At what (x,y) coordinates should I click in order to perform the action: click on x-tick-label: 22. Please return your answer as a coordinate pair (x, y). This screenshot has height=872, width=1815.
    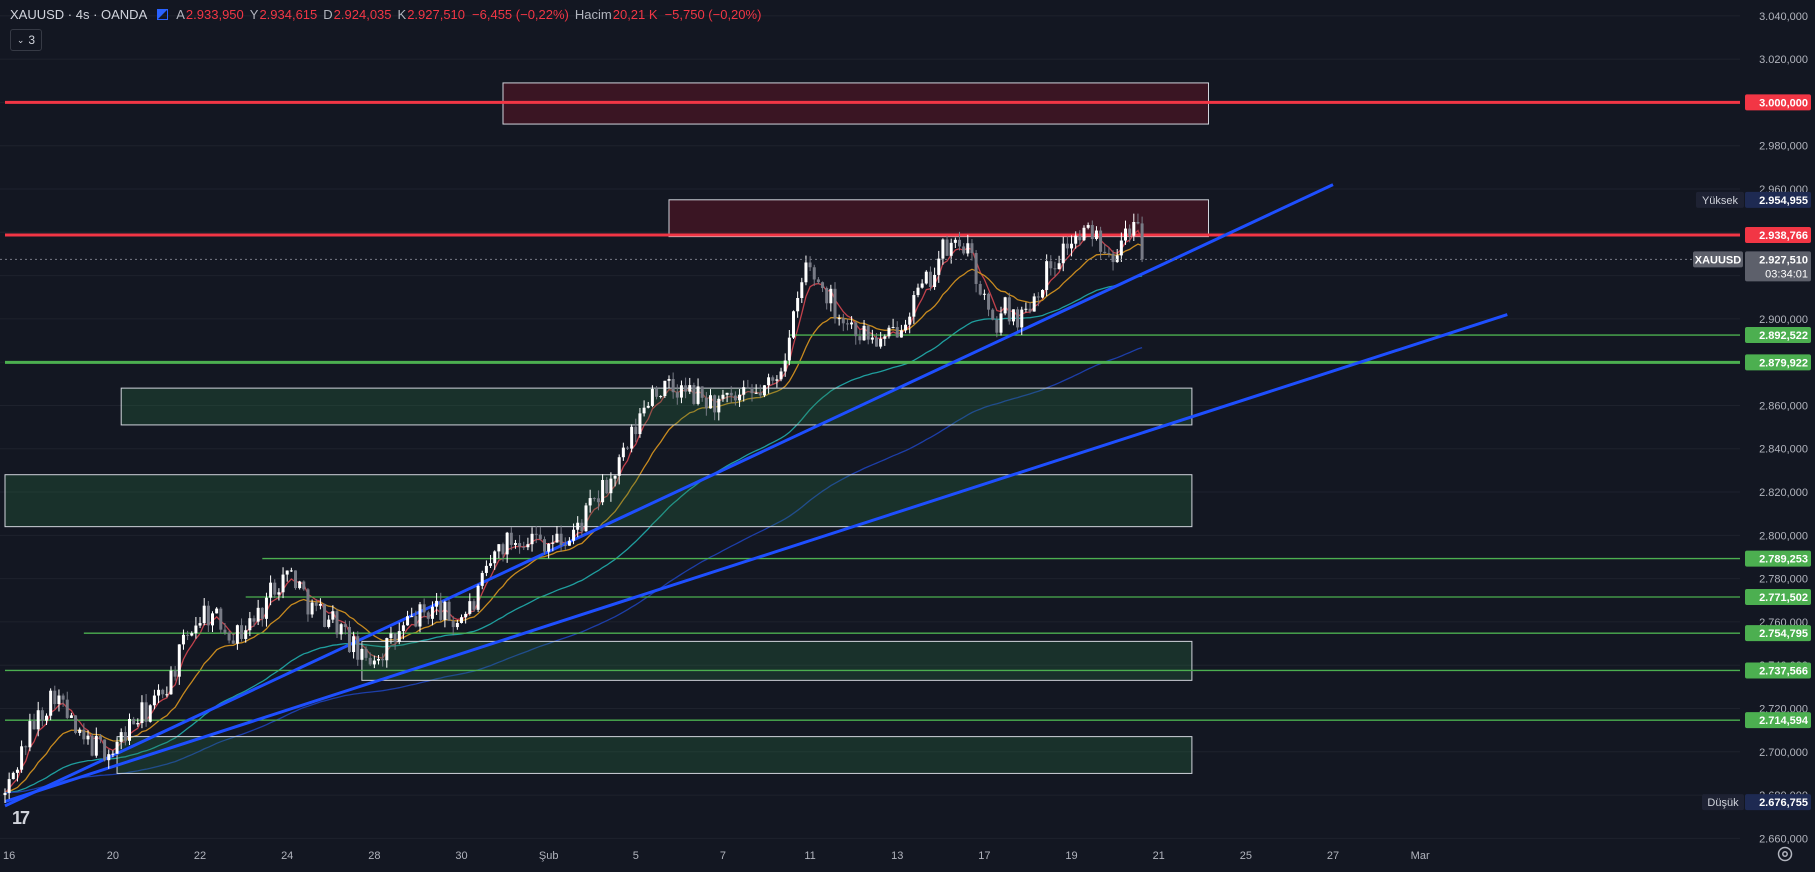
    Looking at the image, I should click on (200, 856).